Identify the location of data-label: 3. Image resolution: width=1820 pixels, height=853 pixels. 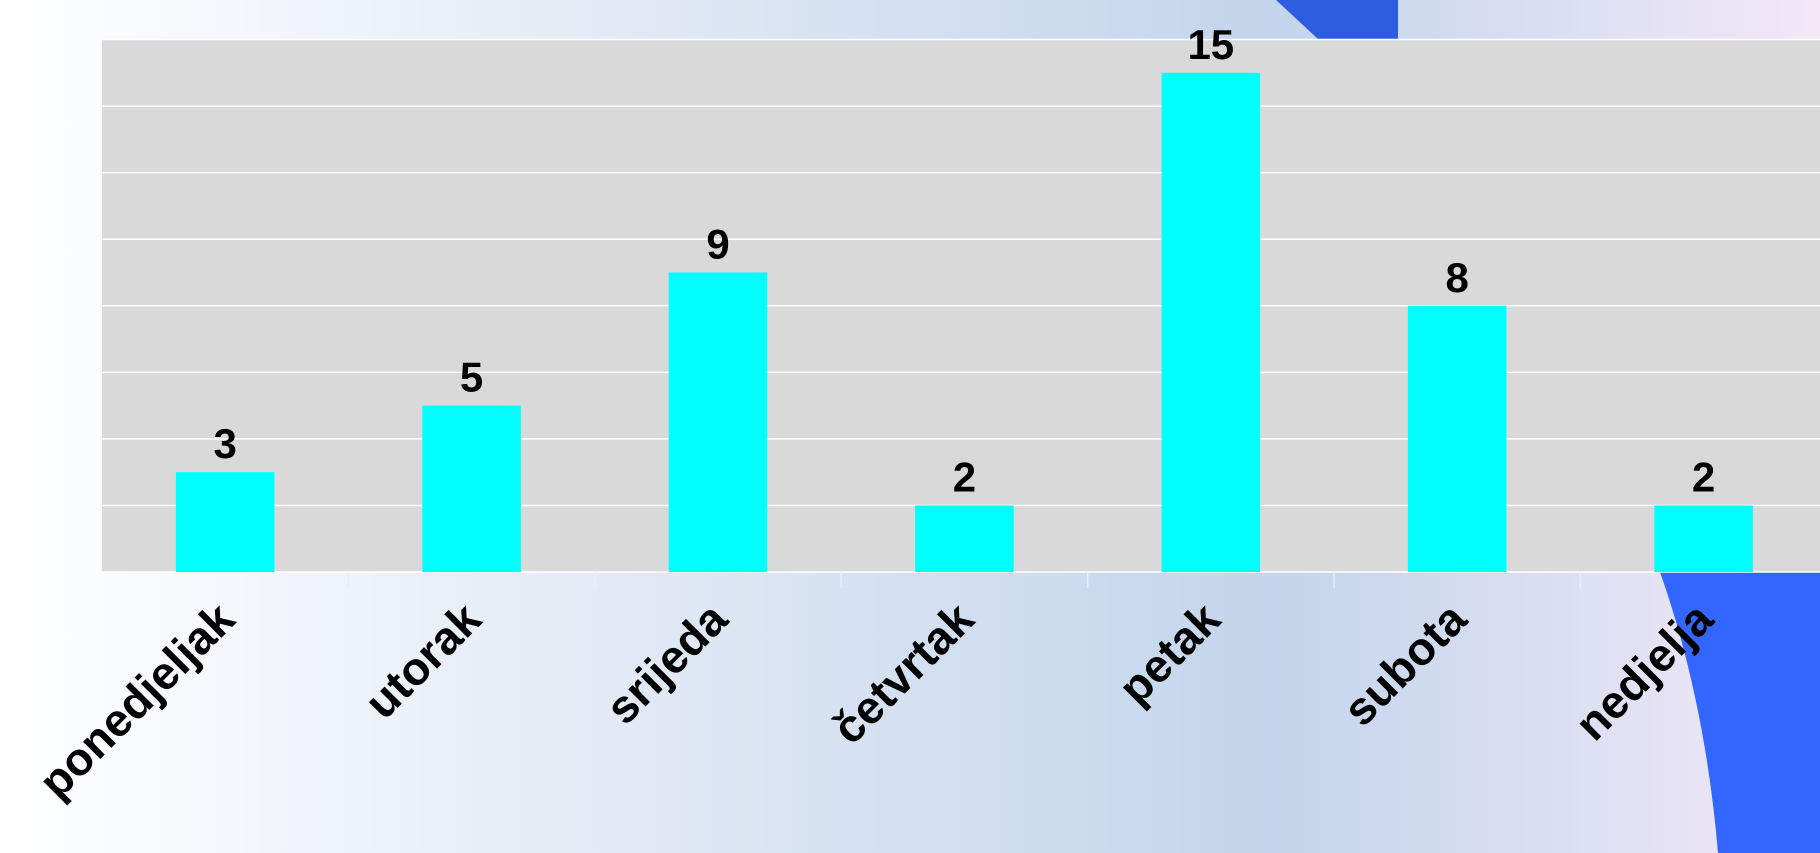
(225, 443).